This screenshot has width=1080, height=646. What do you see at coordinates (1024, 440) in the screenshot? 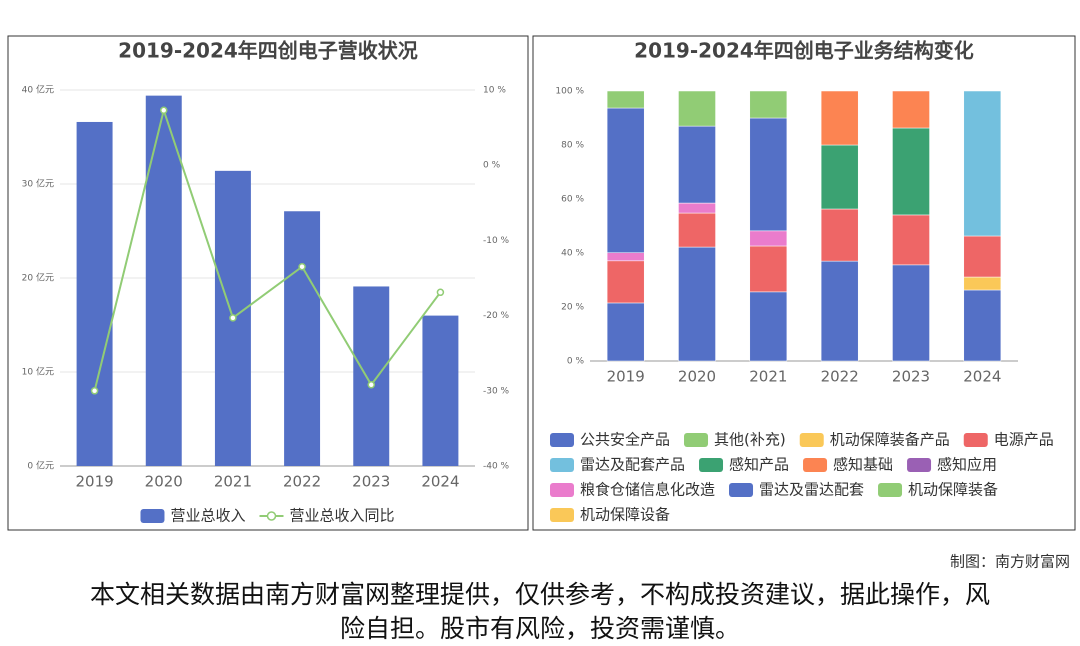
I see `legend-label: 电源产品` at bounding box center [1024, 440].